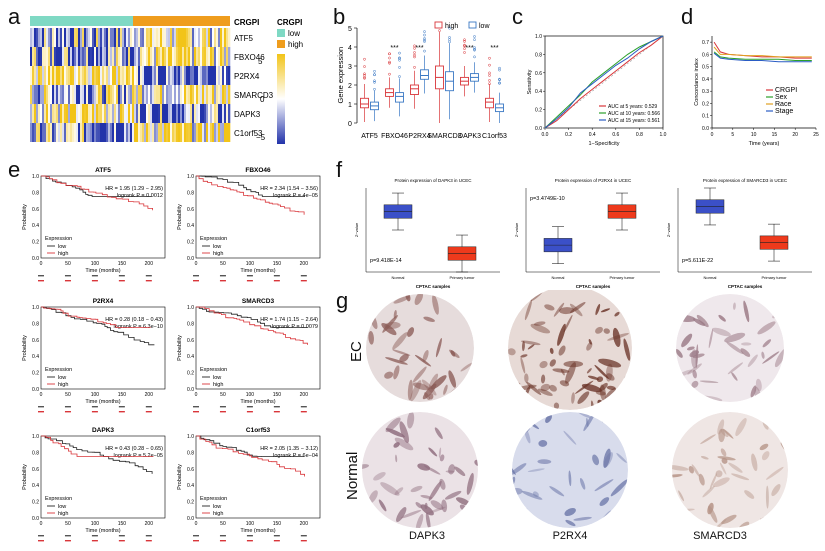  I want to click on box-significance: ***, so click(419, 48).